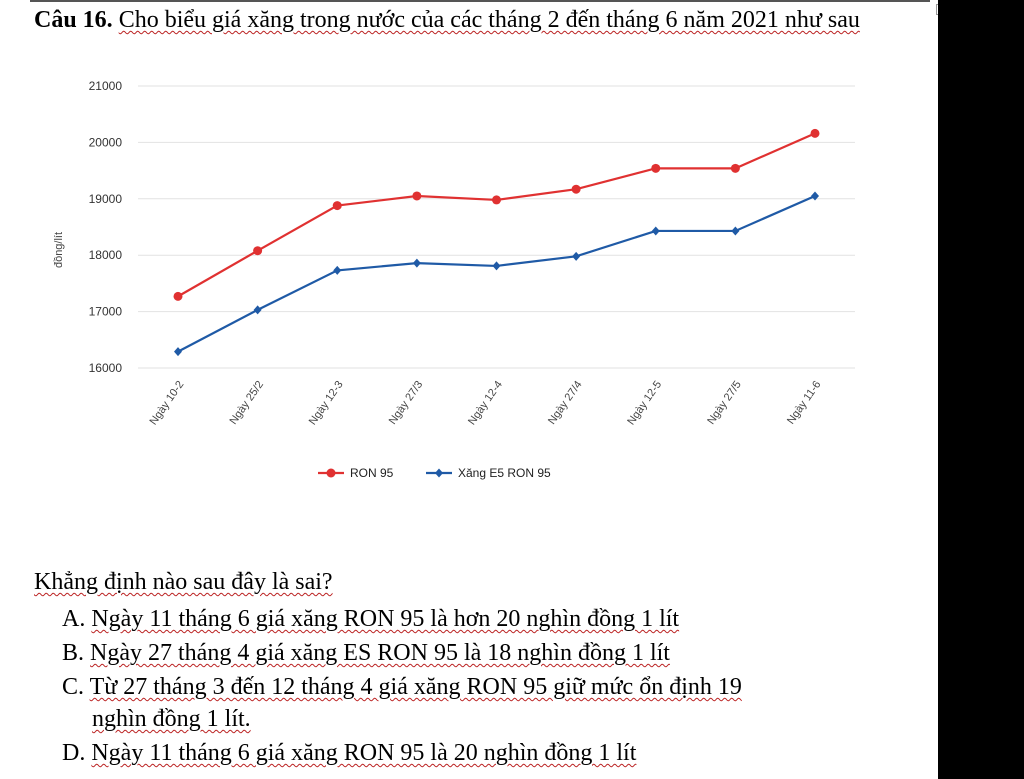  What do you see at coordinates (504, 473) in the screenshot?
I see `legend-label: Xăng E5 RON 95` at bounding box center [504, 473].